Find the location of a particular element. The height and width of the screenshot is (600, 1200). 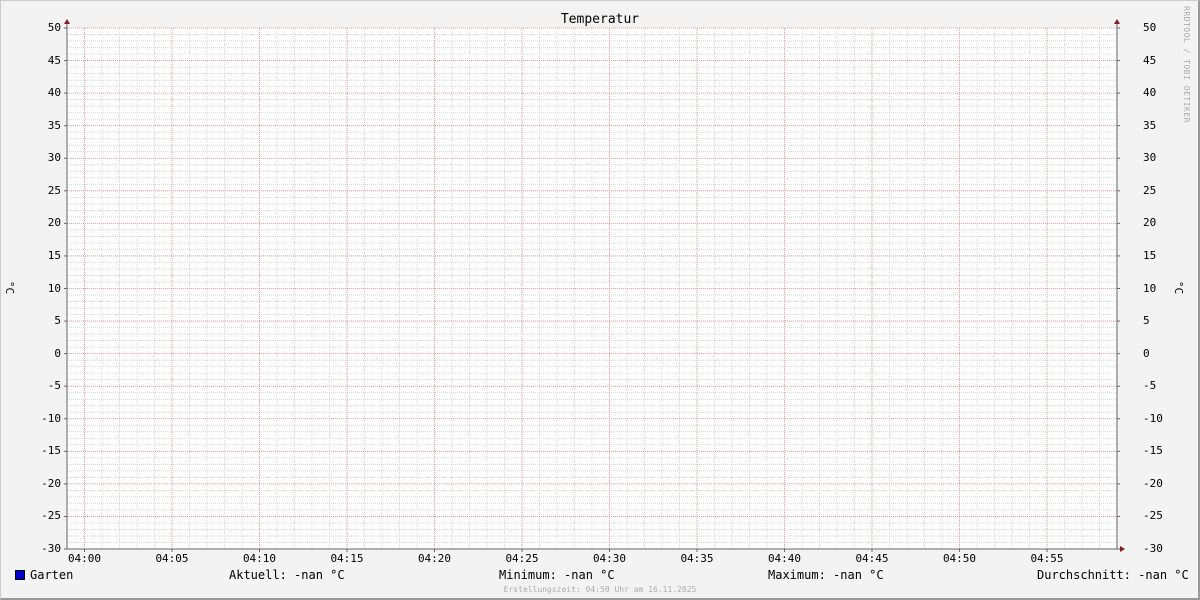

y-tick-label: 15 is located at coordinates (54, 255).